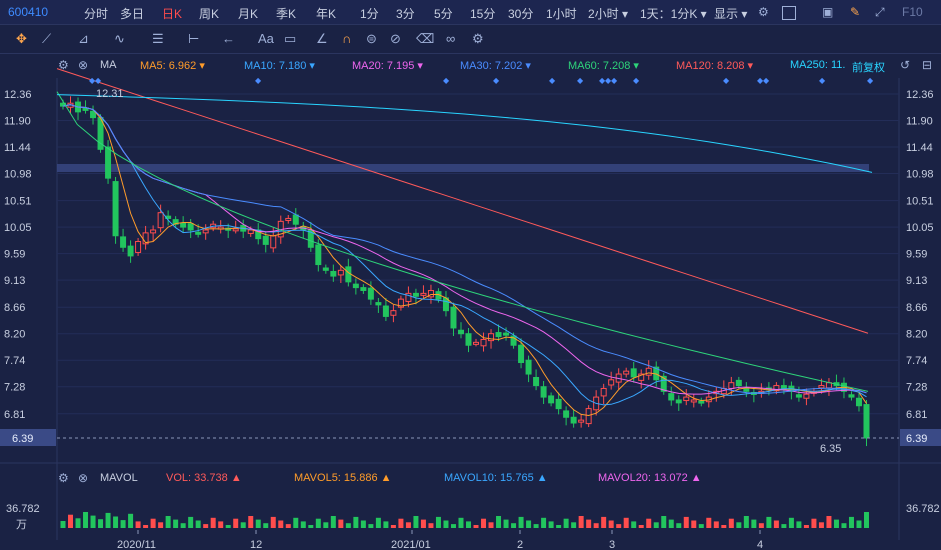 Image resolution: width=941 pixels, height=550 pixels. Describe the element at coordinates (266, 38) in the screenshot. I see `text-tool: Aa` at that location.